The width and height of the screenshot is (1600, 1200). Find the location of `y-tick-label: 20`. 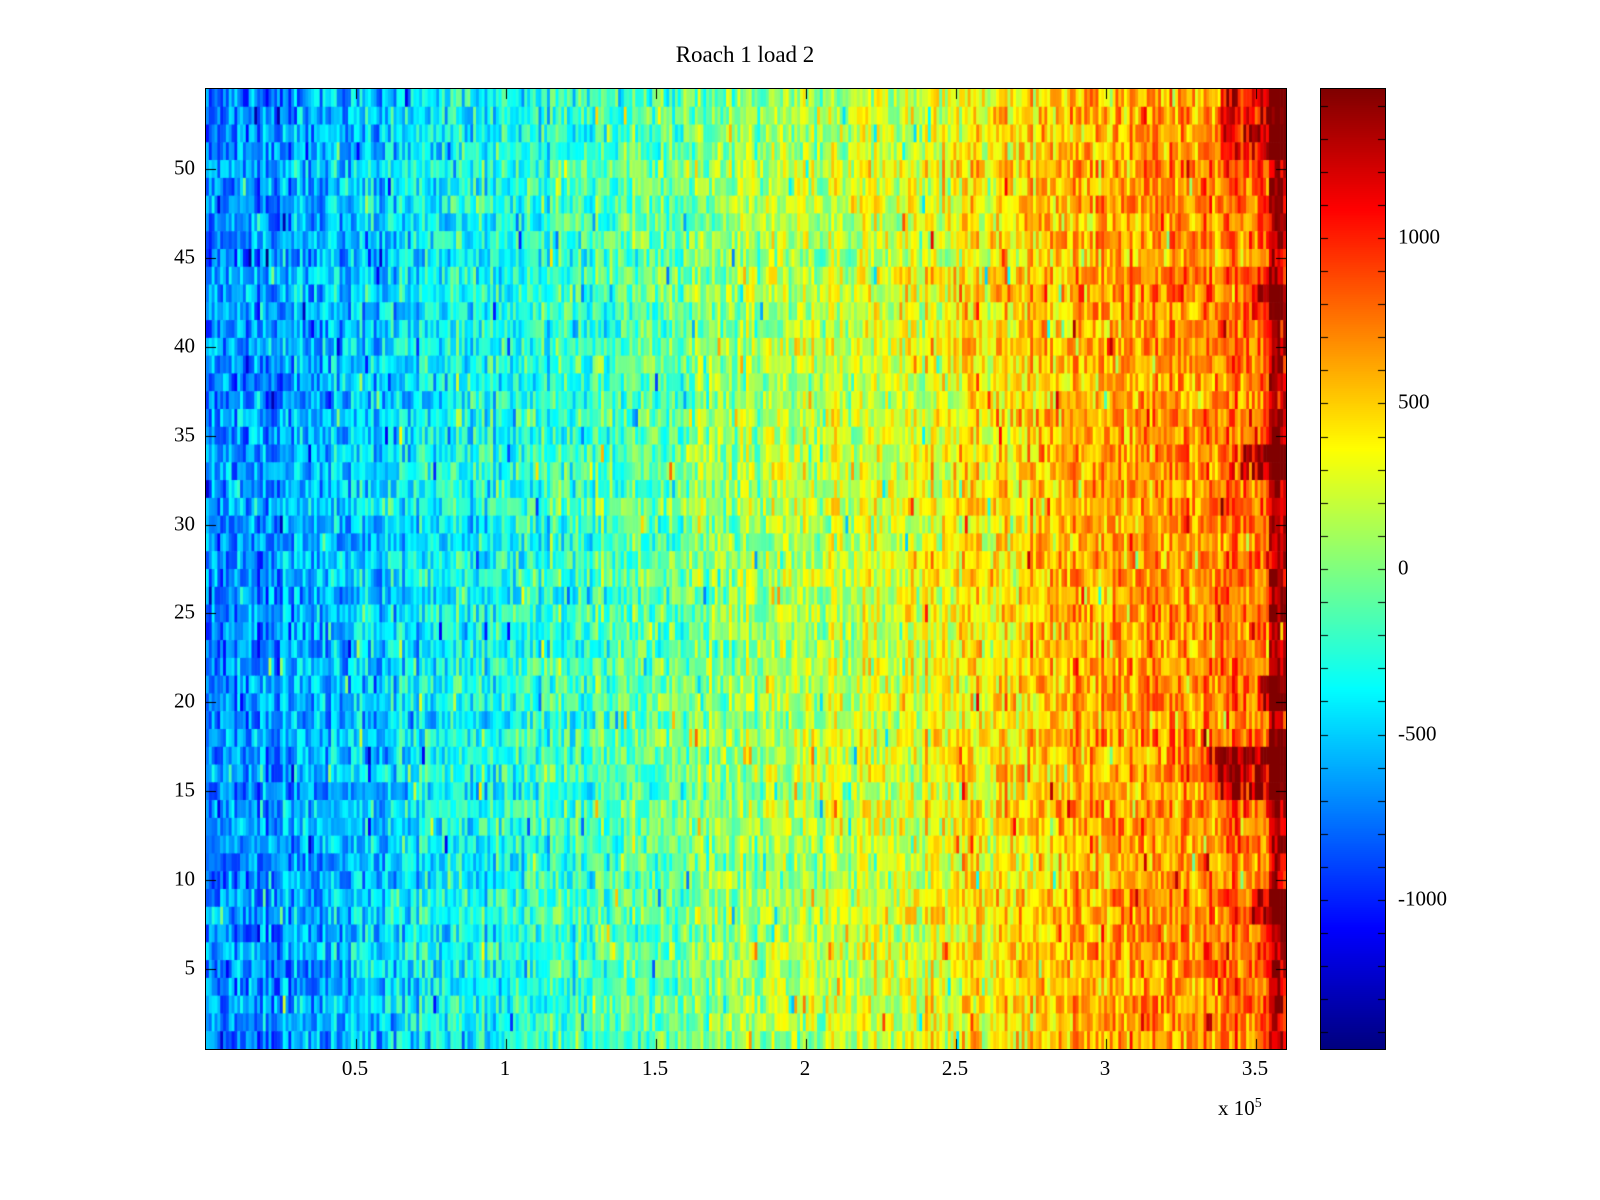

y-tick-label: 20 is located at coordinates (184, 700).